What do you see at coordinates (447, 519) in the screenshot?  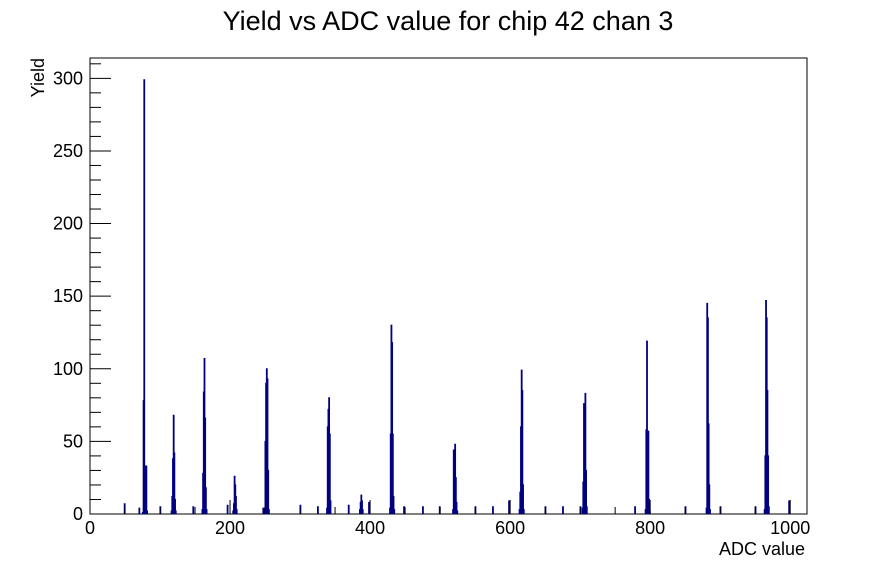 I see `x-axis: 0 200 400 600 800 1000` at bounding box center [447, 519].